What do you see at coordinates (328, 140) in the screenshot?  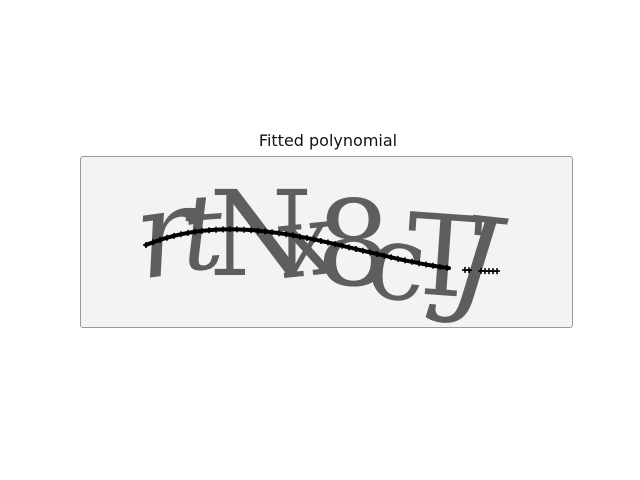 I see `plot-title: Fitted polynomial` at bounding box center [328, 140].